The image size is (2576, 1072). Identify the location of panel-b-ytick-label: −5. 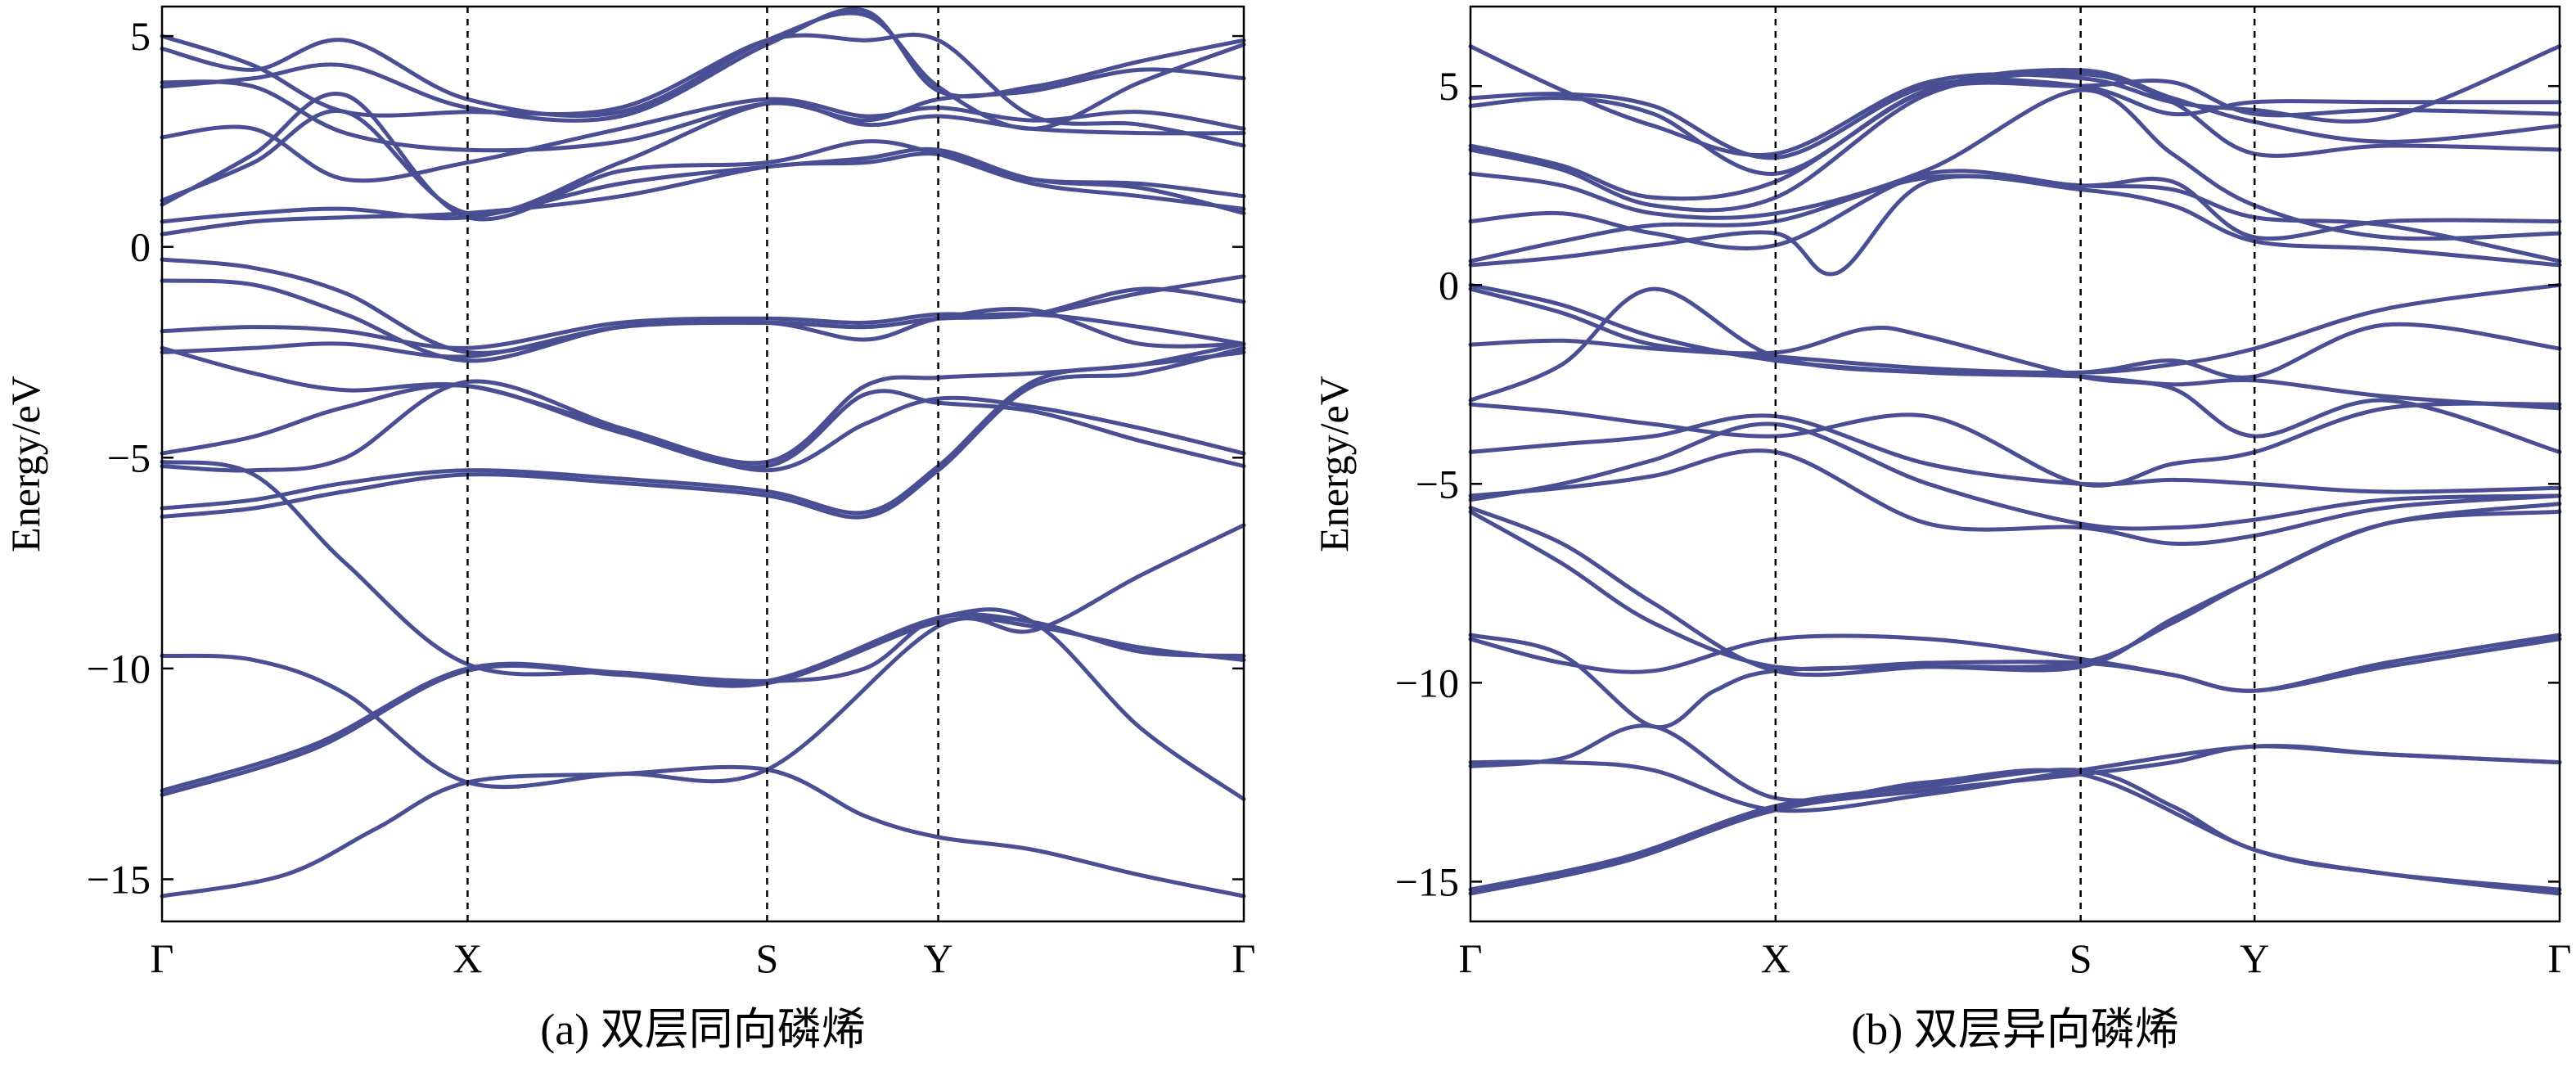
(1438, 484).